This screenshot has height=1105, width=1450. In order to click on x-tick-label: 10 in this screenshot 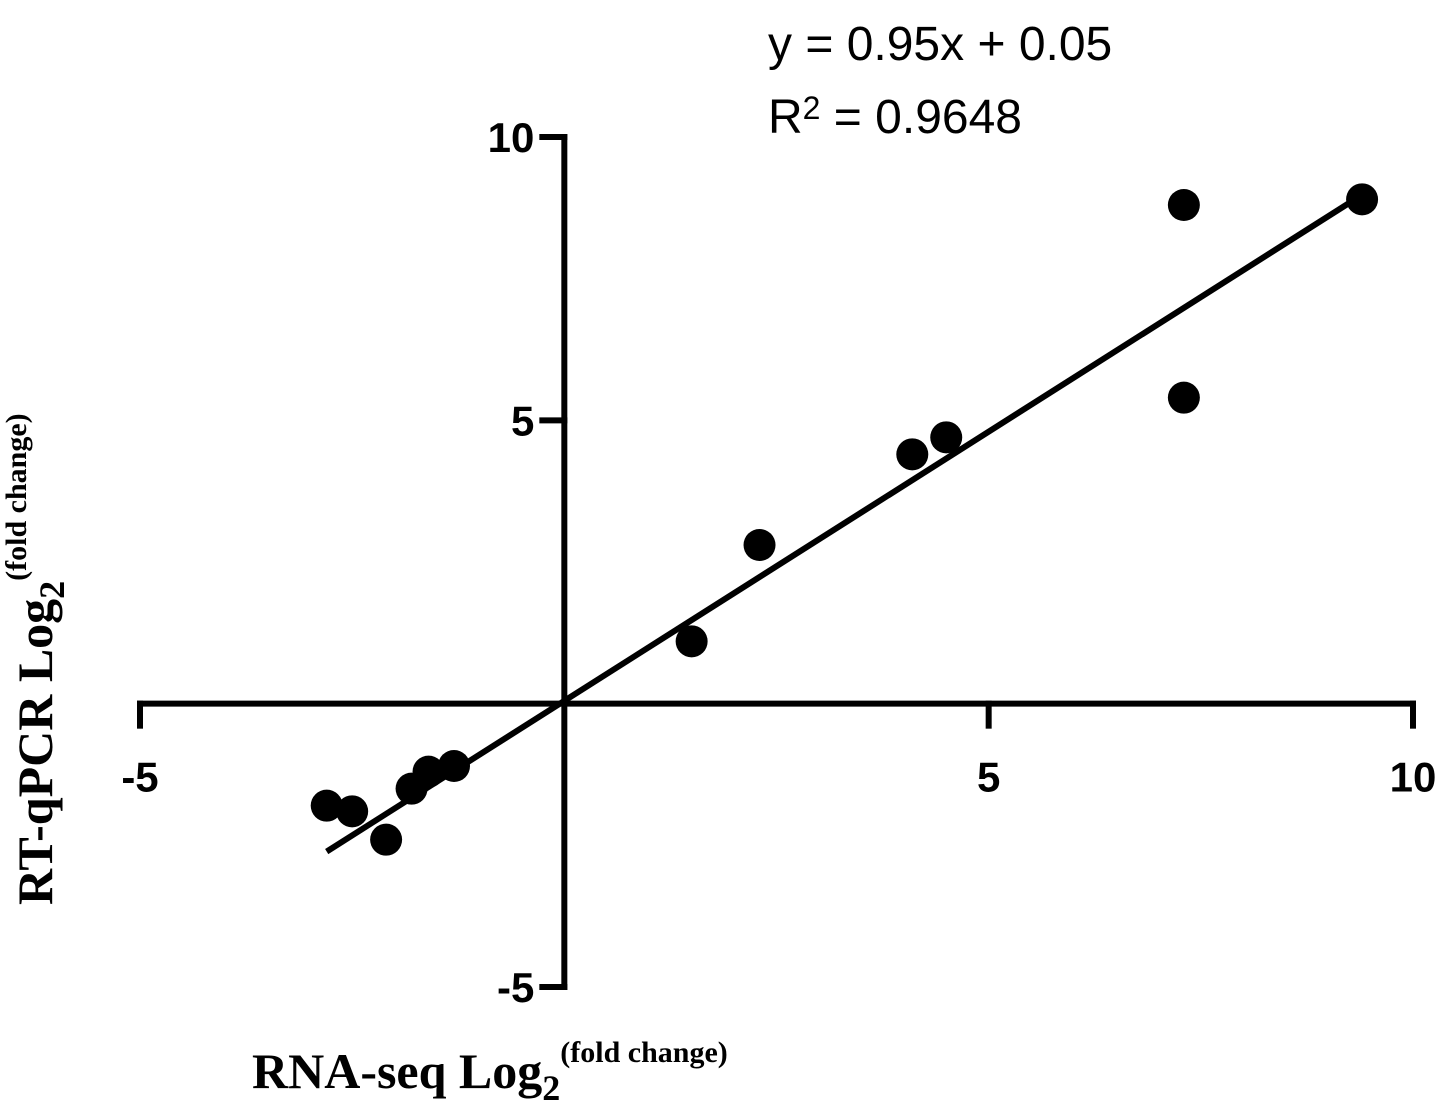, I will do `click(1413, 777)`.